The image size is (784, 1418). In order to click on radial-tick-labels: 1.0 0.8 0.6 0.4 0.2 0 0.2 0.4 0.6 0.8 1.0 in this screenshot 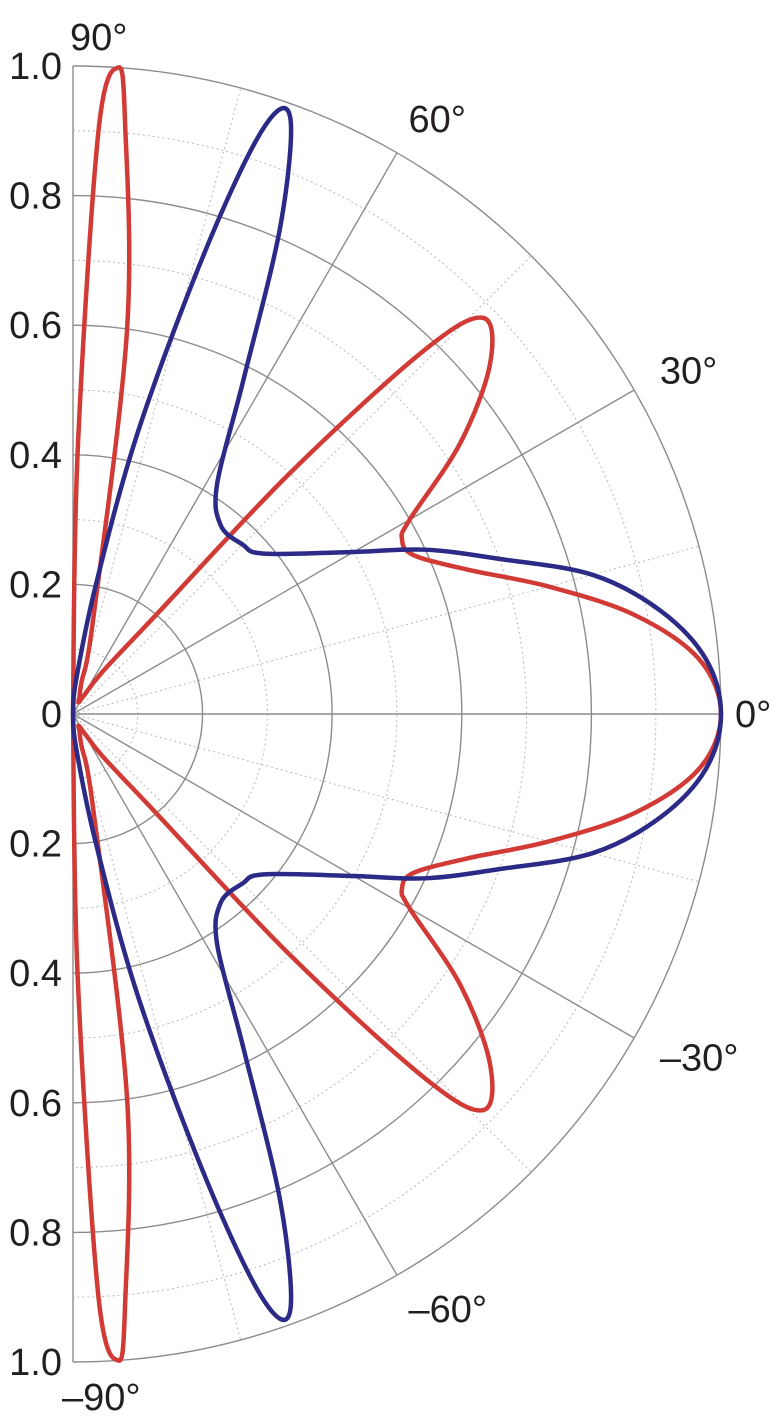, I will do `click(35, 715)`.